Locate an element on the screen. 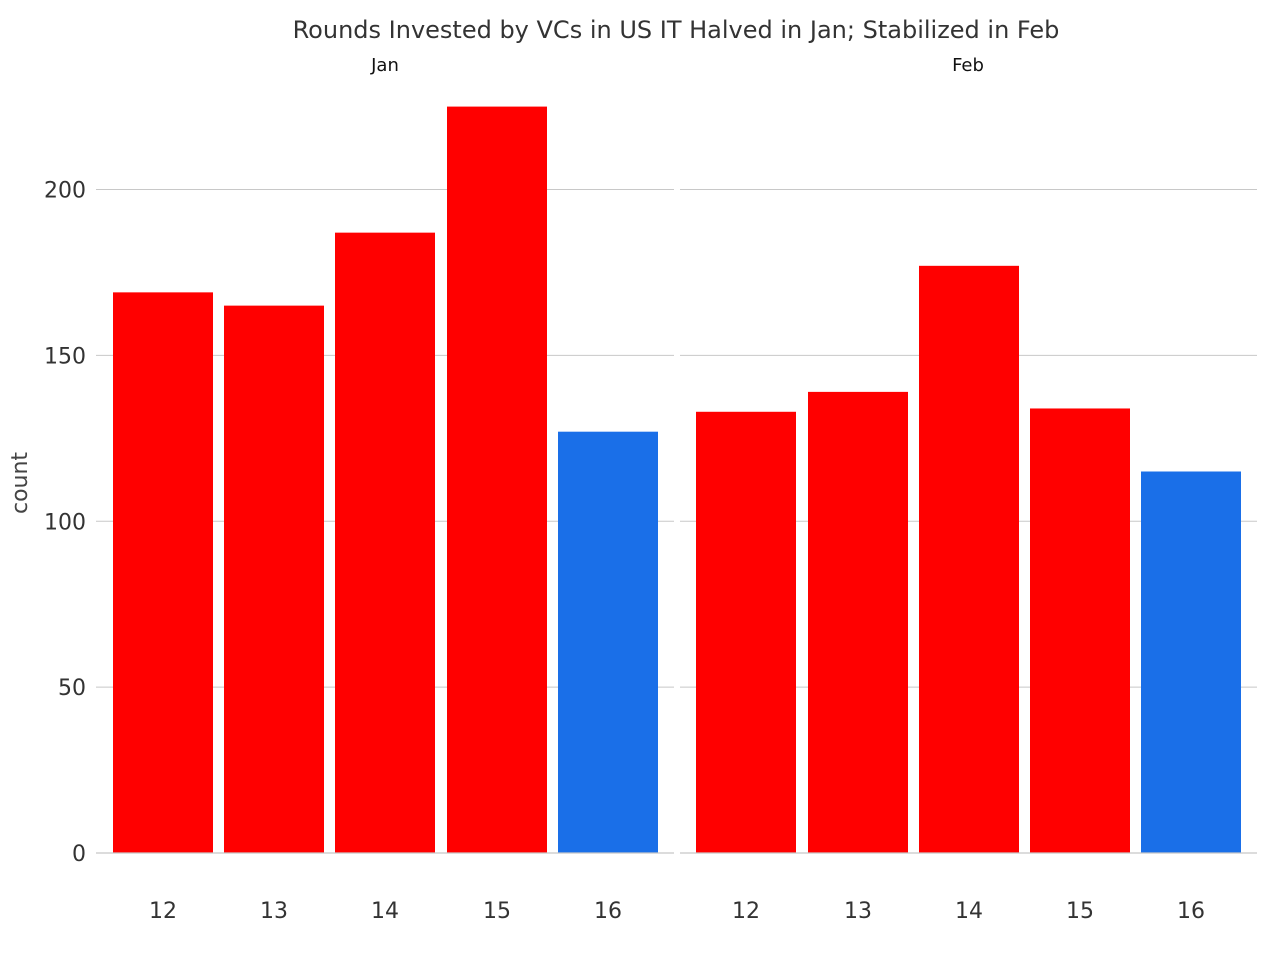 The height and width of the screenshot is (960, 1280). y-axis-title: count is located at coordinates (20, 483).